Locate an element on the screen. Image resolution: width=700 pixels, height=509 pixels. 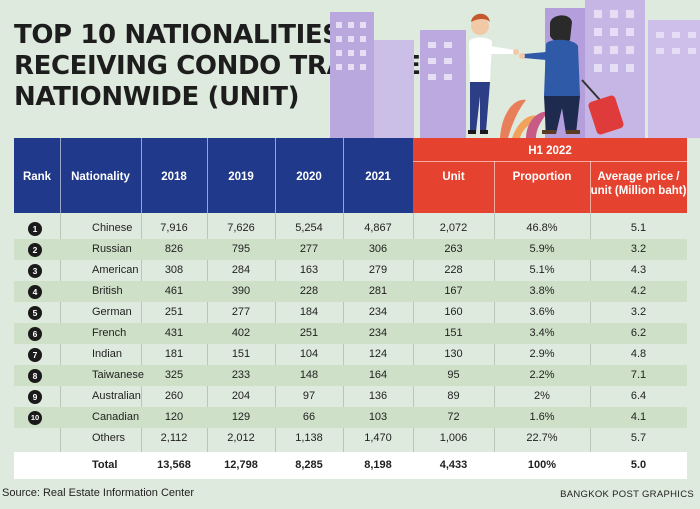
cell-proportion: 22.7% is located at coordinates (542, 438).